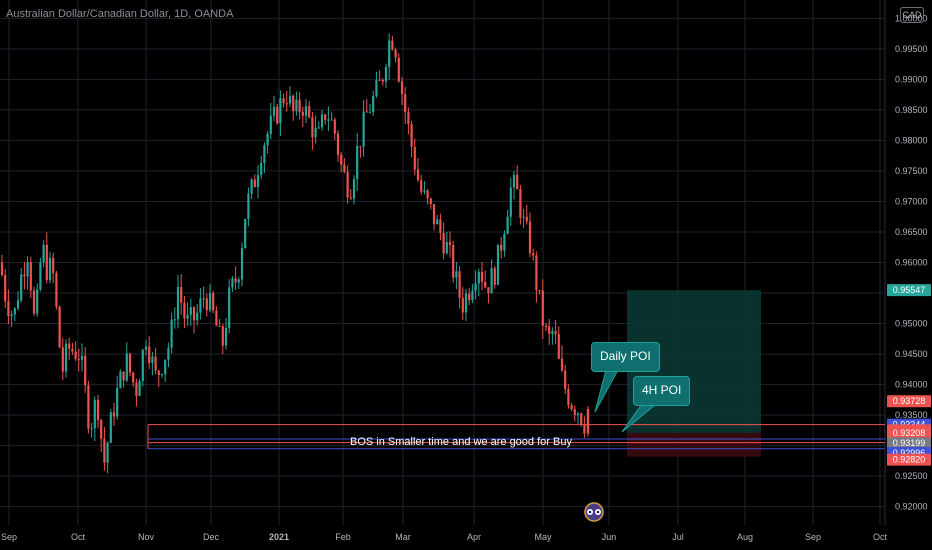 Image resolution: width=932 pixels, height=550 pixels. I want to click on price-tag, so click(909, 290).